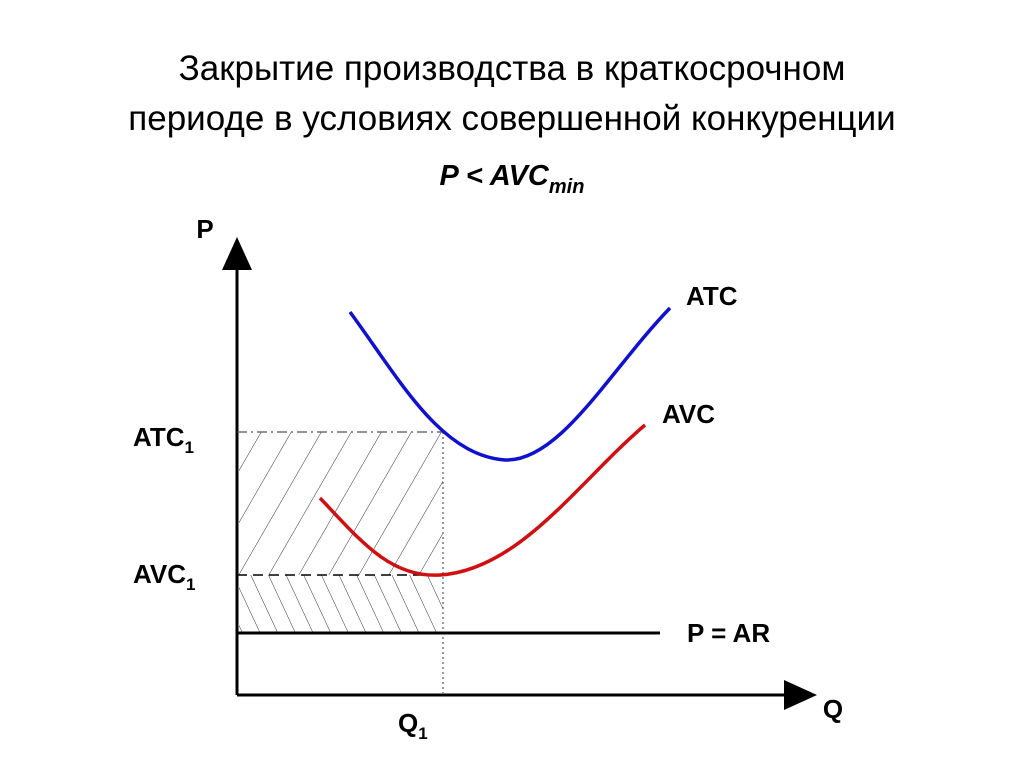  Describe the element at coordinates (204, 229) in the screenshot. I see `y-axis-label: P` at that location.